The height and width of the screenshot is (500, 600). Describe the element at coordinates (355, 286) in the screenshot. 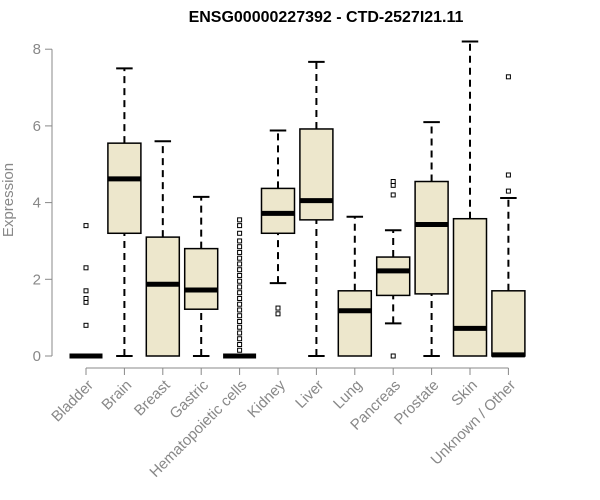

I see `box-lung` at that location.